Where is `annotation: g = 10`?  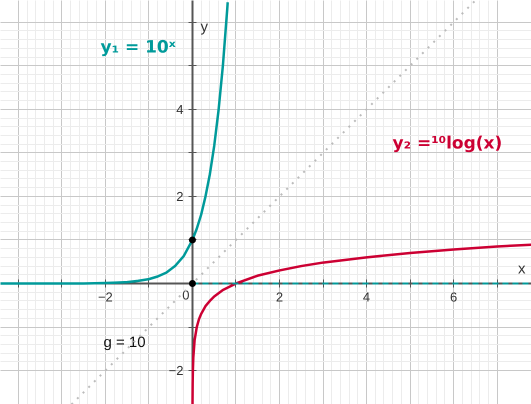
annotation: g = 10 is located at coordinates (124, 342).